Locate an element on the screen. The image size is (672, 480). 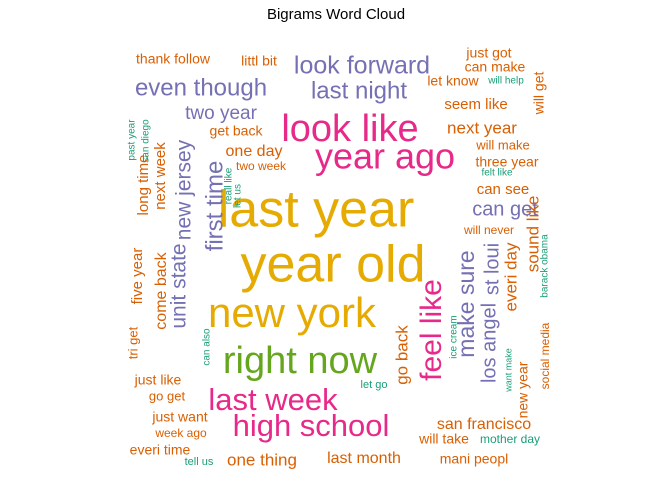
word-new-year: new year is located at coordinates (523, 389).